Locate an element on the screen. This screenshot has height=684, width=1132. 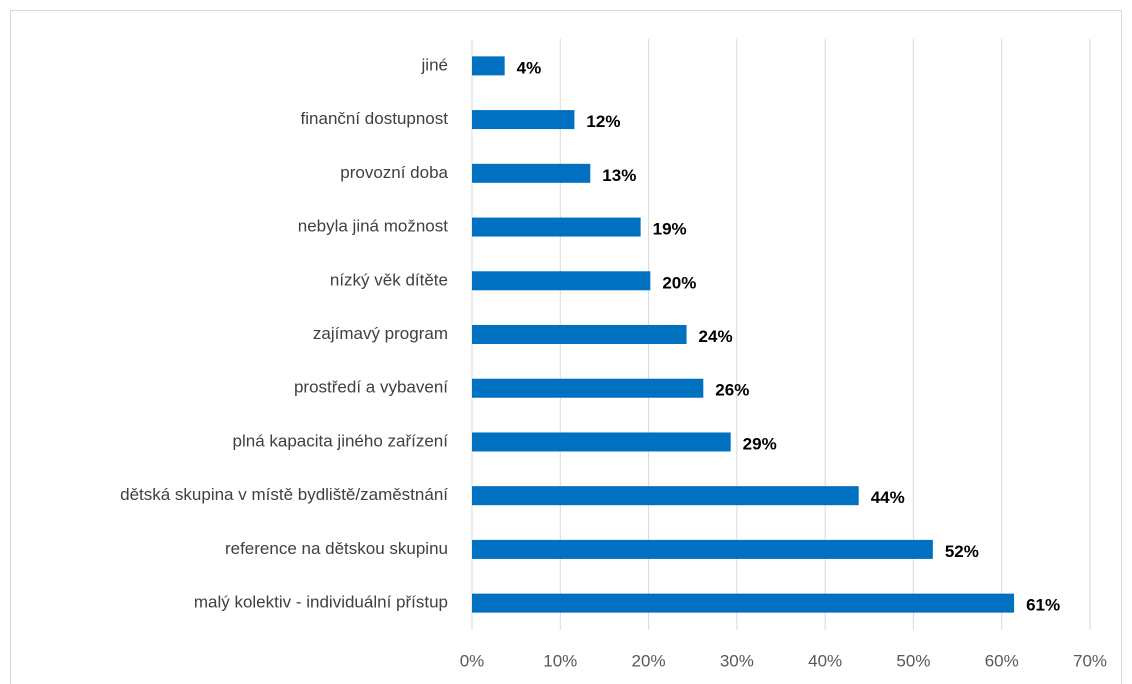
data-label: 44% is located at coordinates (888, 497).